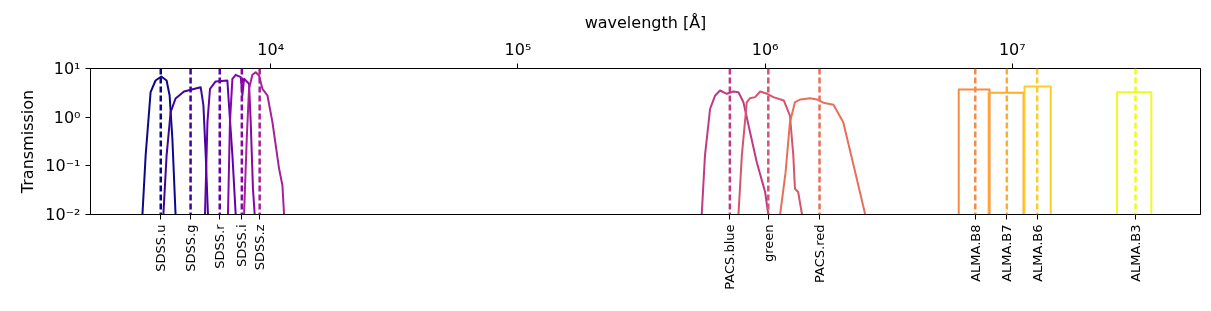 Image resolution: width=1211 pixels, height=311 pixels. What do you see at coordinates (63, 166) in the screenshot?
I see `y-tick-label: 10⁻¹` at bounding box center [63, 166].